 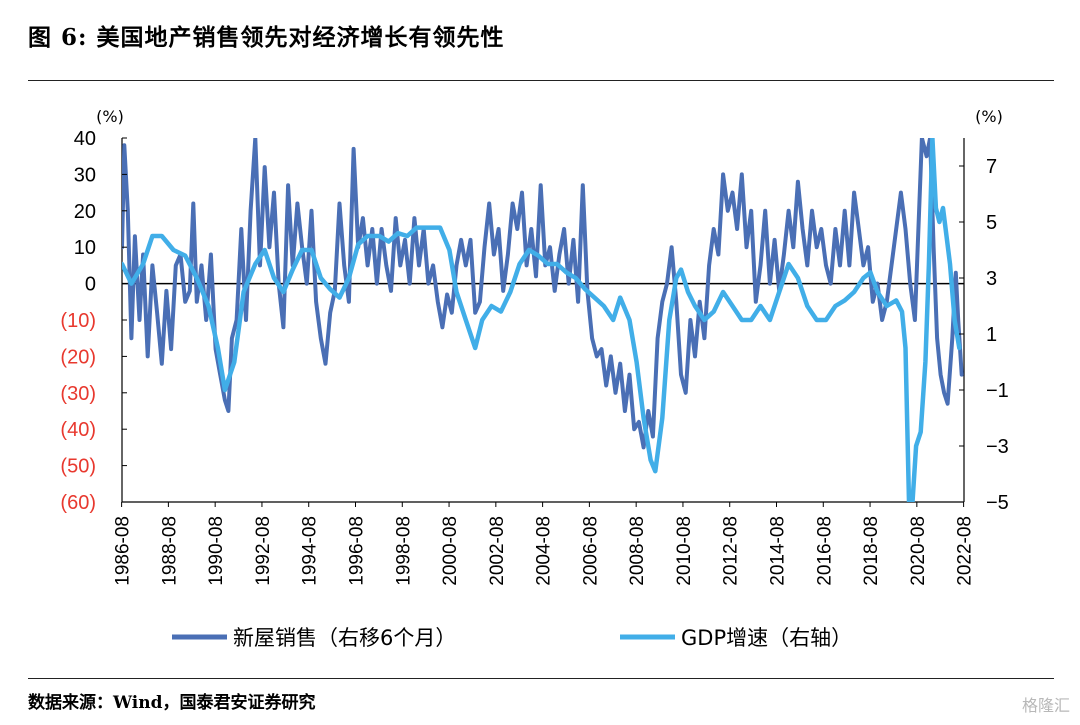 I want to click on right-tick-label: 3, so click(x=991, y=279).